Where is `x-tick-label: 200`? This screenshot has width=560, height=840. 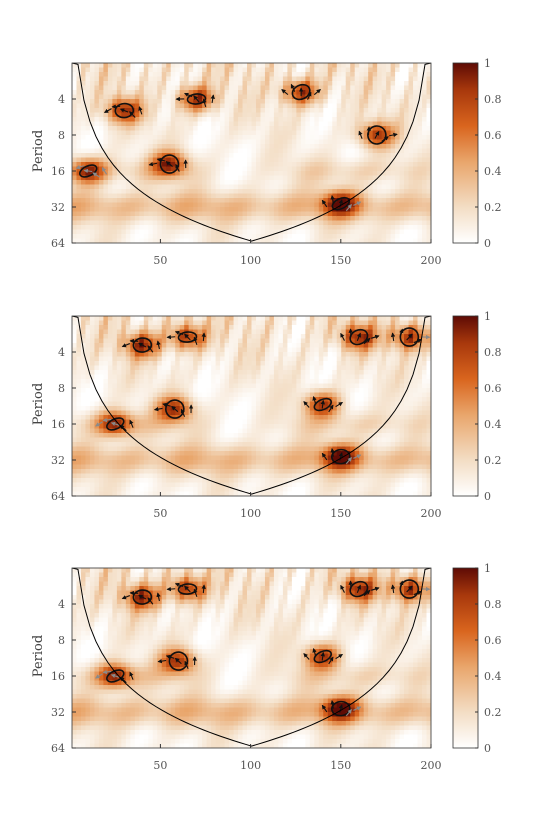
x-tick-label: 200 is located at coordinates (431, 260).